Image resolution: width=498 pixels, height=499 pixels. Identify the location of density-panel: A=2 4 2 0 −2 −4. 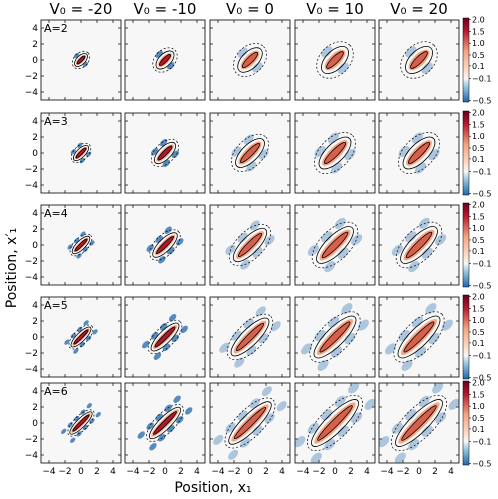
(73, 60).